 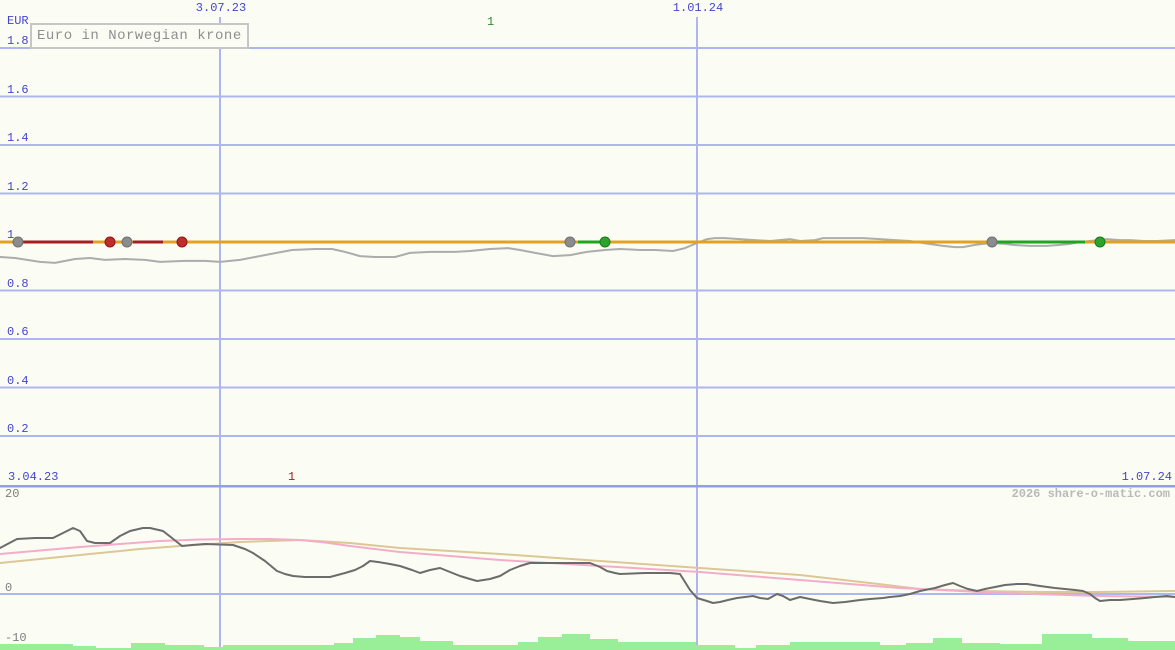 I want to click on y-axis-tick-label: 1.4, so click(x=18, y=138).